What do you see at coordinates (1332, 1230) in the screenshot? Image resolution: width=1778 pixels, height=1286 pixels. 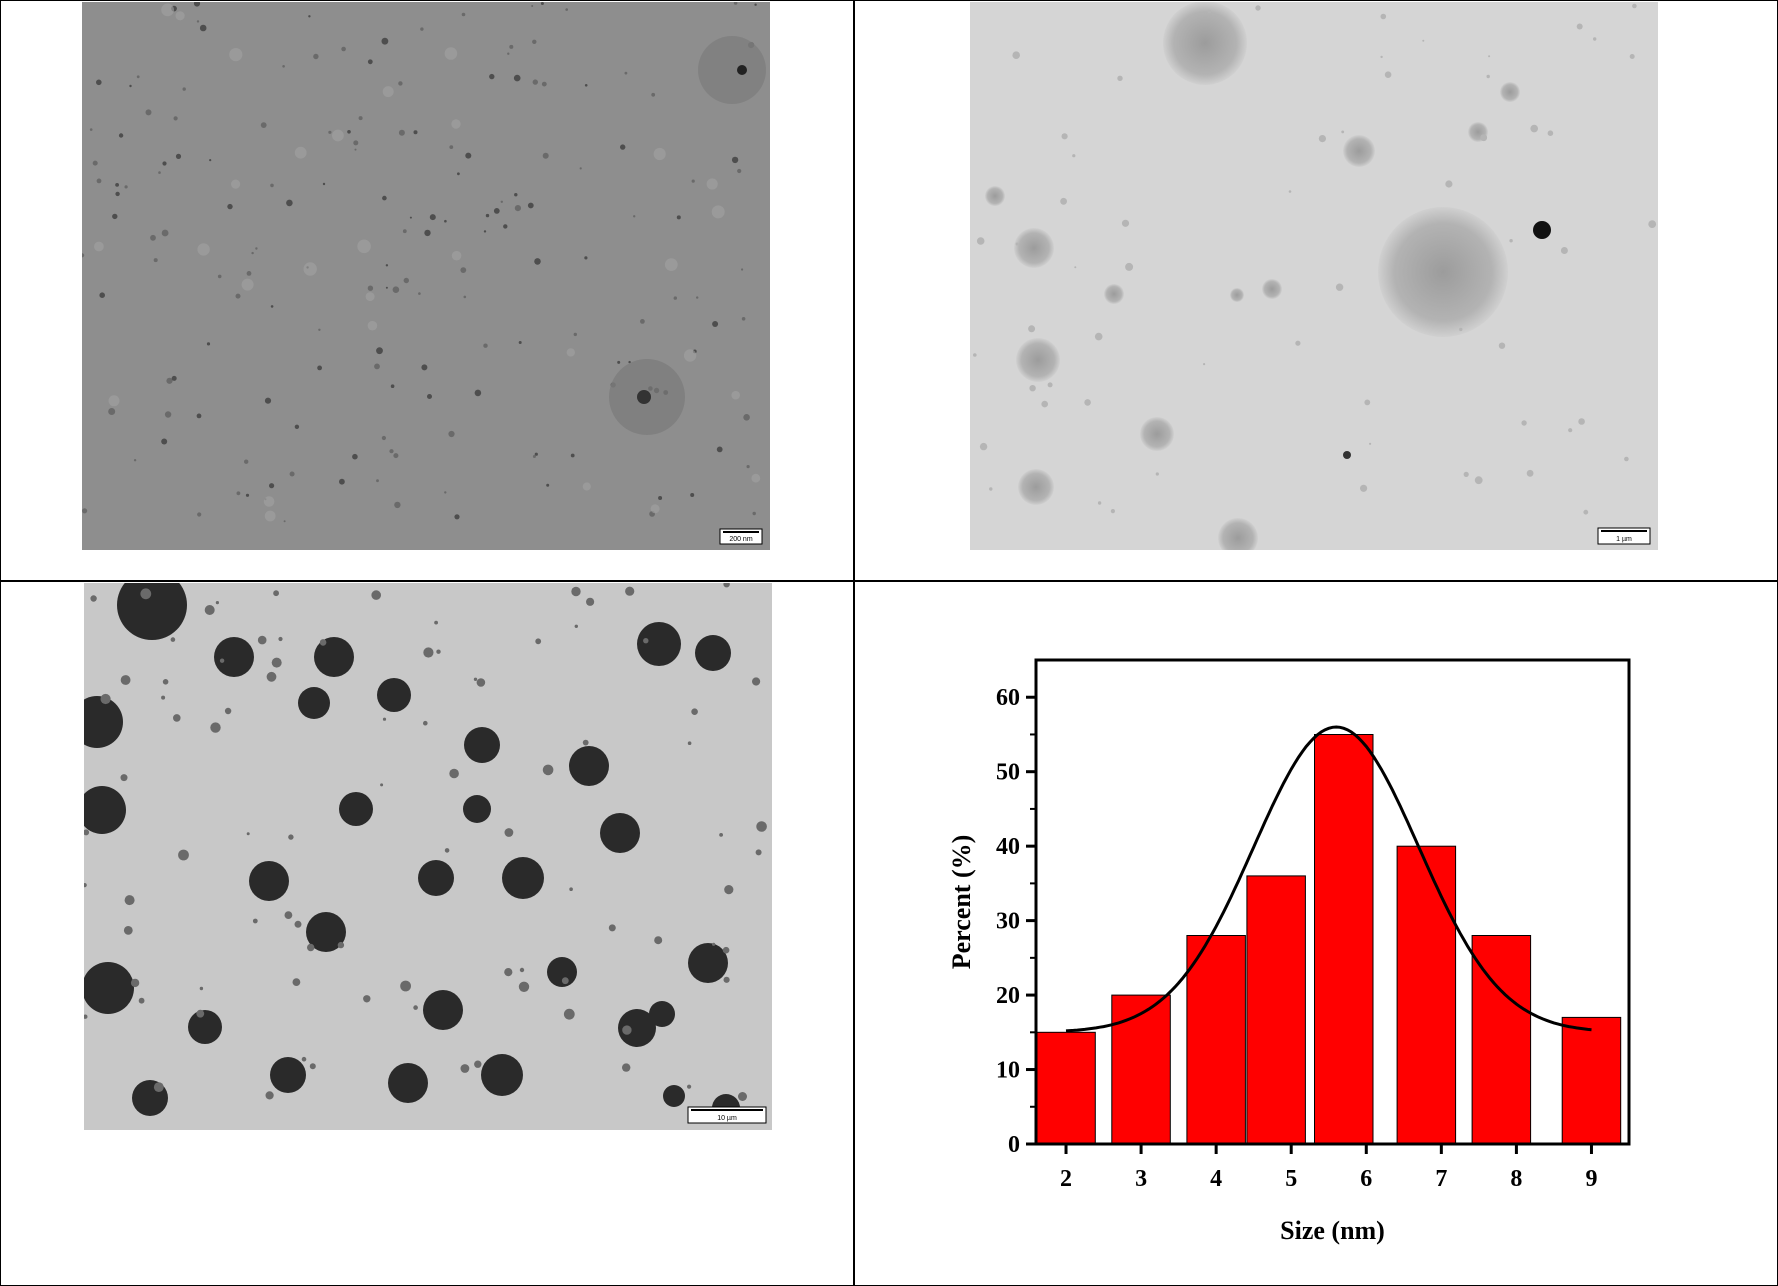 I see `x-axis-title: Size (nm)` at bounding box center [1332, 1230].